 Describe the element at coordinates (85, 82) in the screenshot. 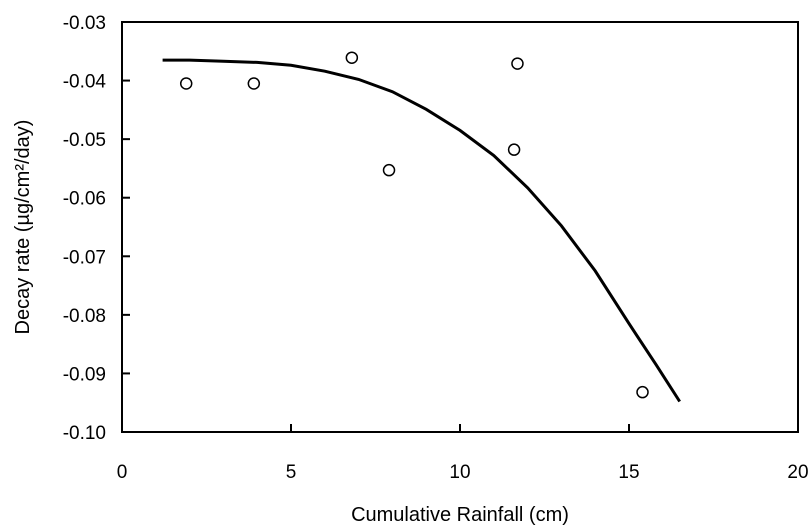

I see `y-tick-label: -0.04` at that location.